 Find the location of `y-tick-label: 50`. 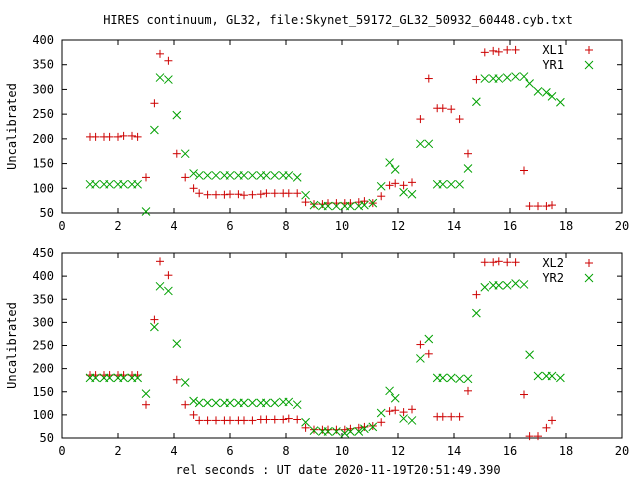

y-tick-label: 50 is located at coordinates (47, 213).